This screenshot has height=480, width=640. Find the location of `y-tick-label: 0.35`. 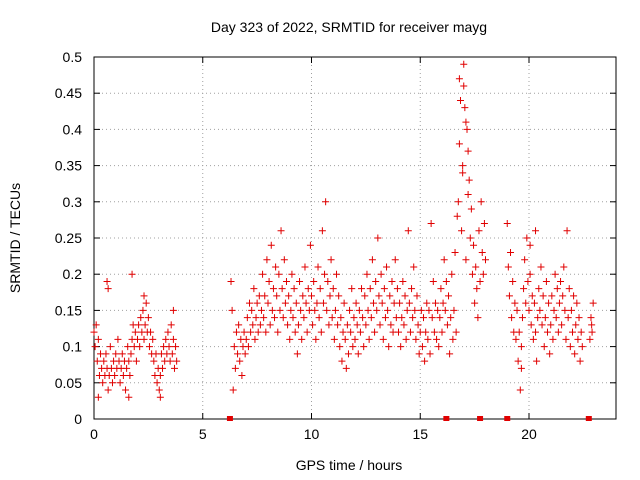

y-tick-label: 0.35 is located at coordinates (68, 166).